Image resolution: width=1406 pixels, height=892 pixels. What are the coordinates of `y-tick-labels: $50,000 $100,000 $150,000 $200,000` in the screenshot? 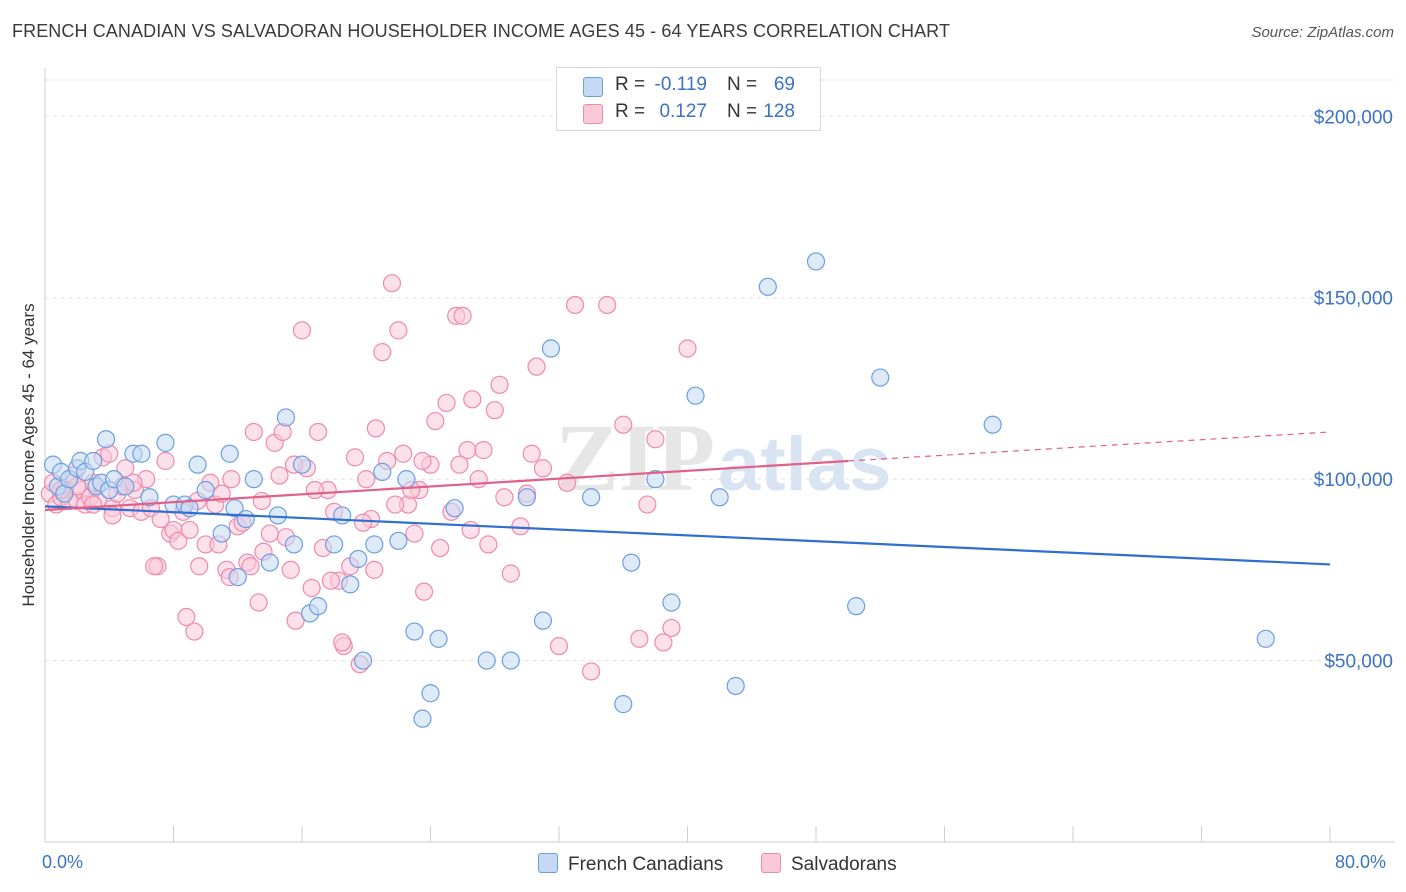 It's located at (1353, 389).